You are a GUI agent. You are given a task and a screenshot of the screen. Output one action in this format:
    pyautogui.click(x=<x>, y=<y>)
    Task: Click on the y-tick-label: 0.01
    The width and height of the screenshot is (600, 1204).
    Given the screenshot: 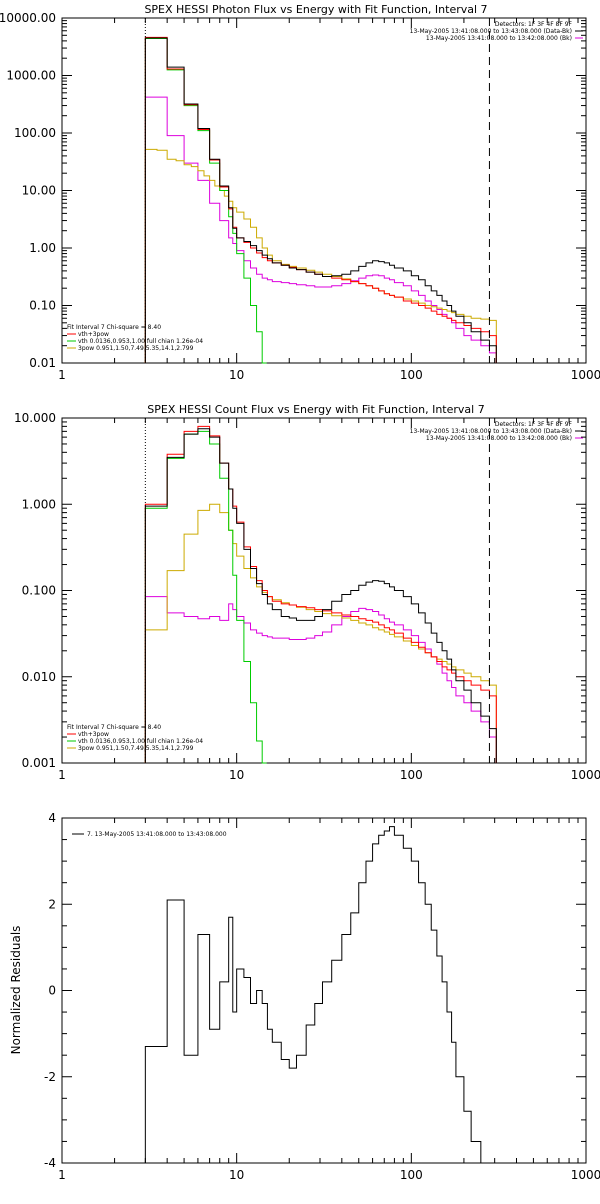 What is the action you would take?
    pyautogui.click(x=42, y=363)
    